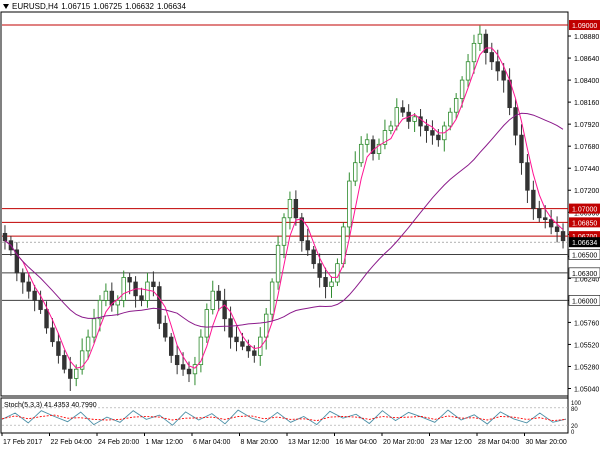  What do you see at coordinates (586, 103) in the screenshot?
I see `price-tick-label: 1.08160` at bounding box center [586, 103].